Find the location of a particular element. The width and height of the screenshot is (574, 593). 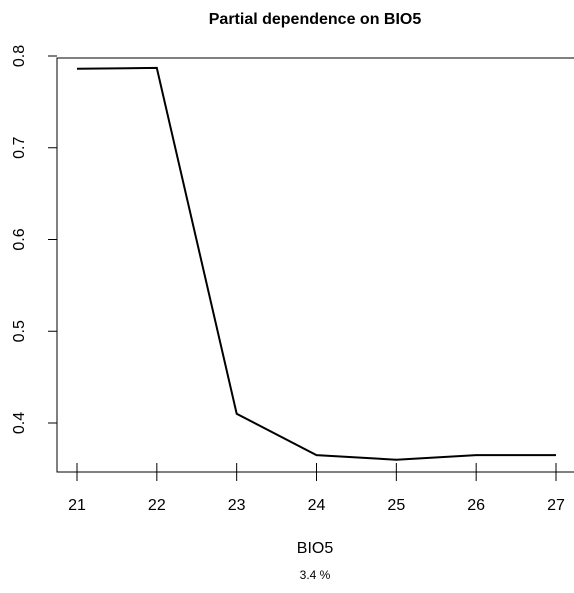

x-tick-label: 23 is located at coordinates (237, 505).